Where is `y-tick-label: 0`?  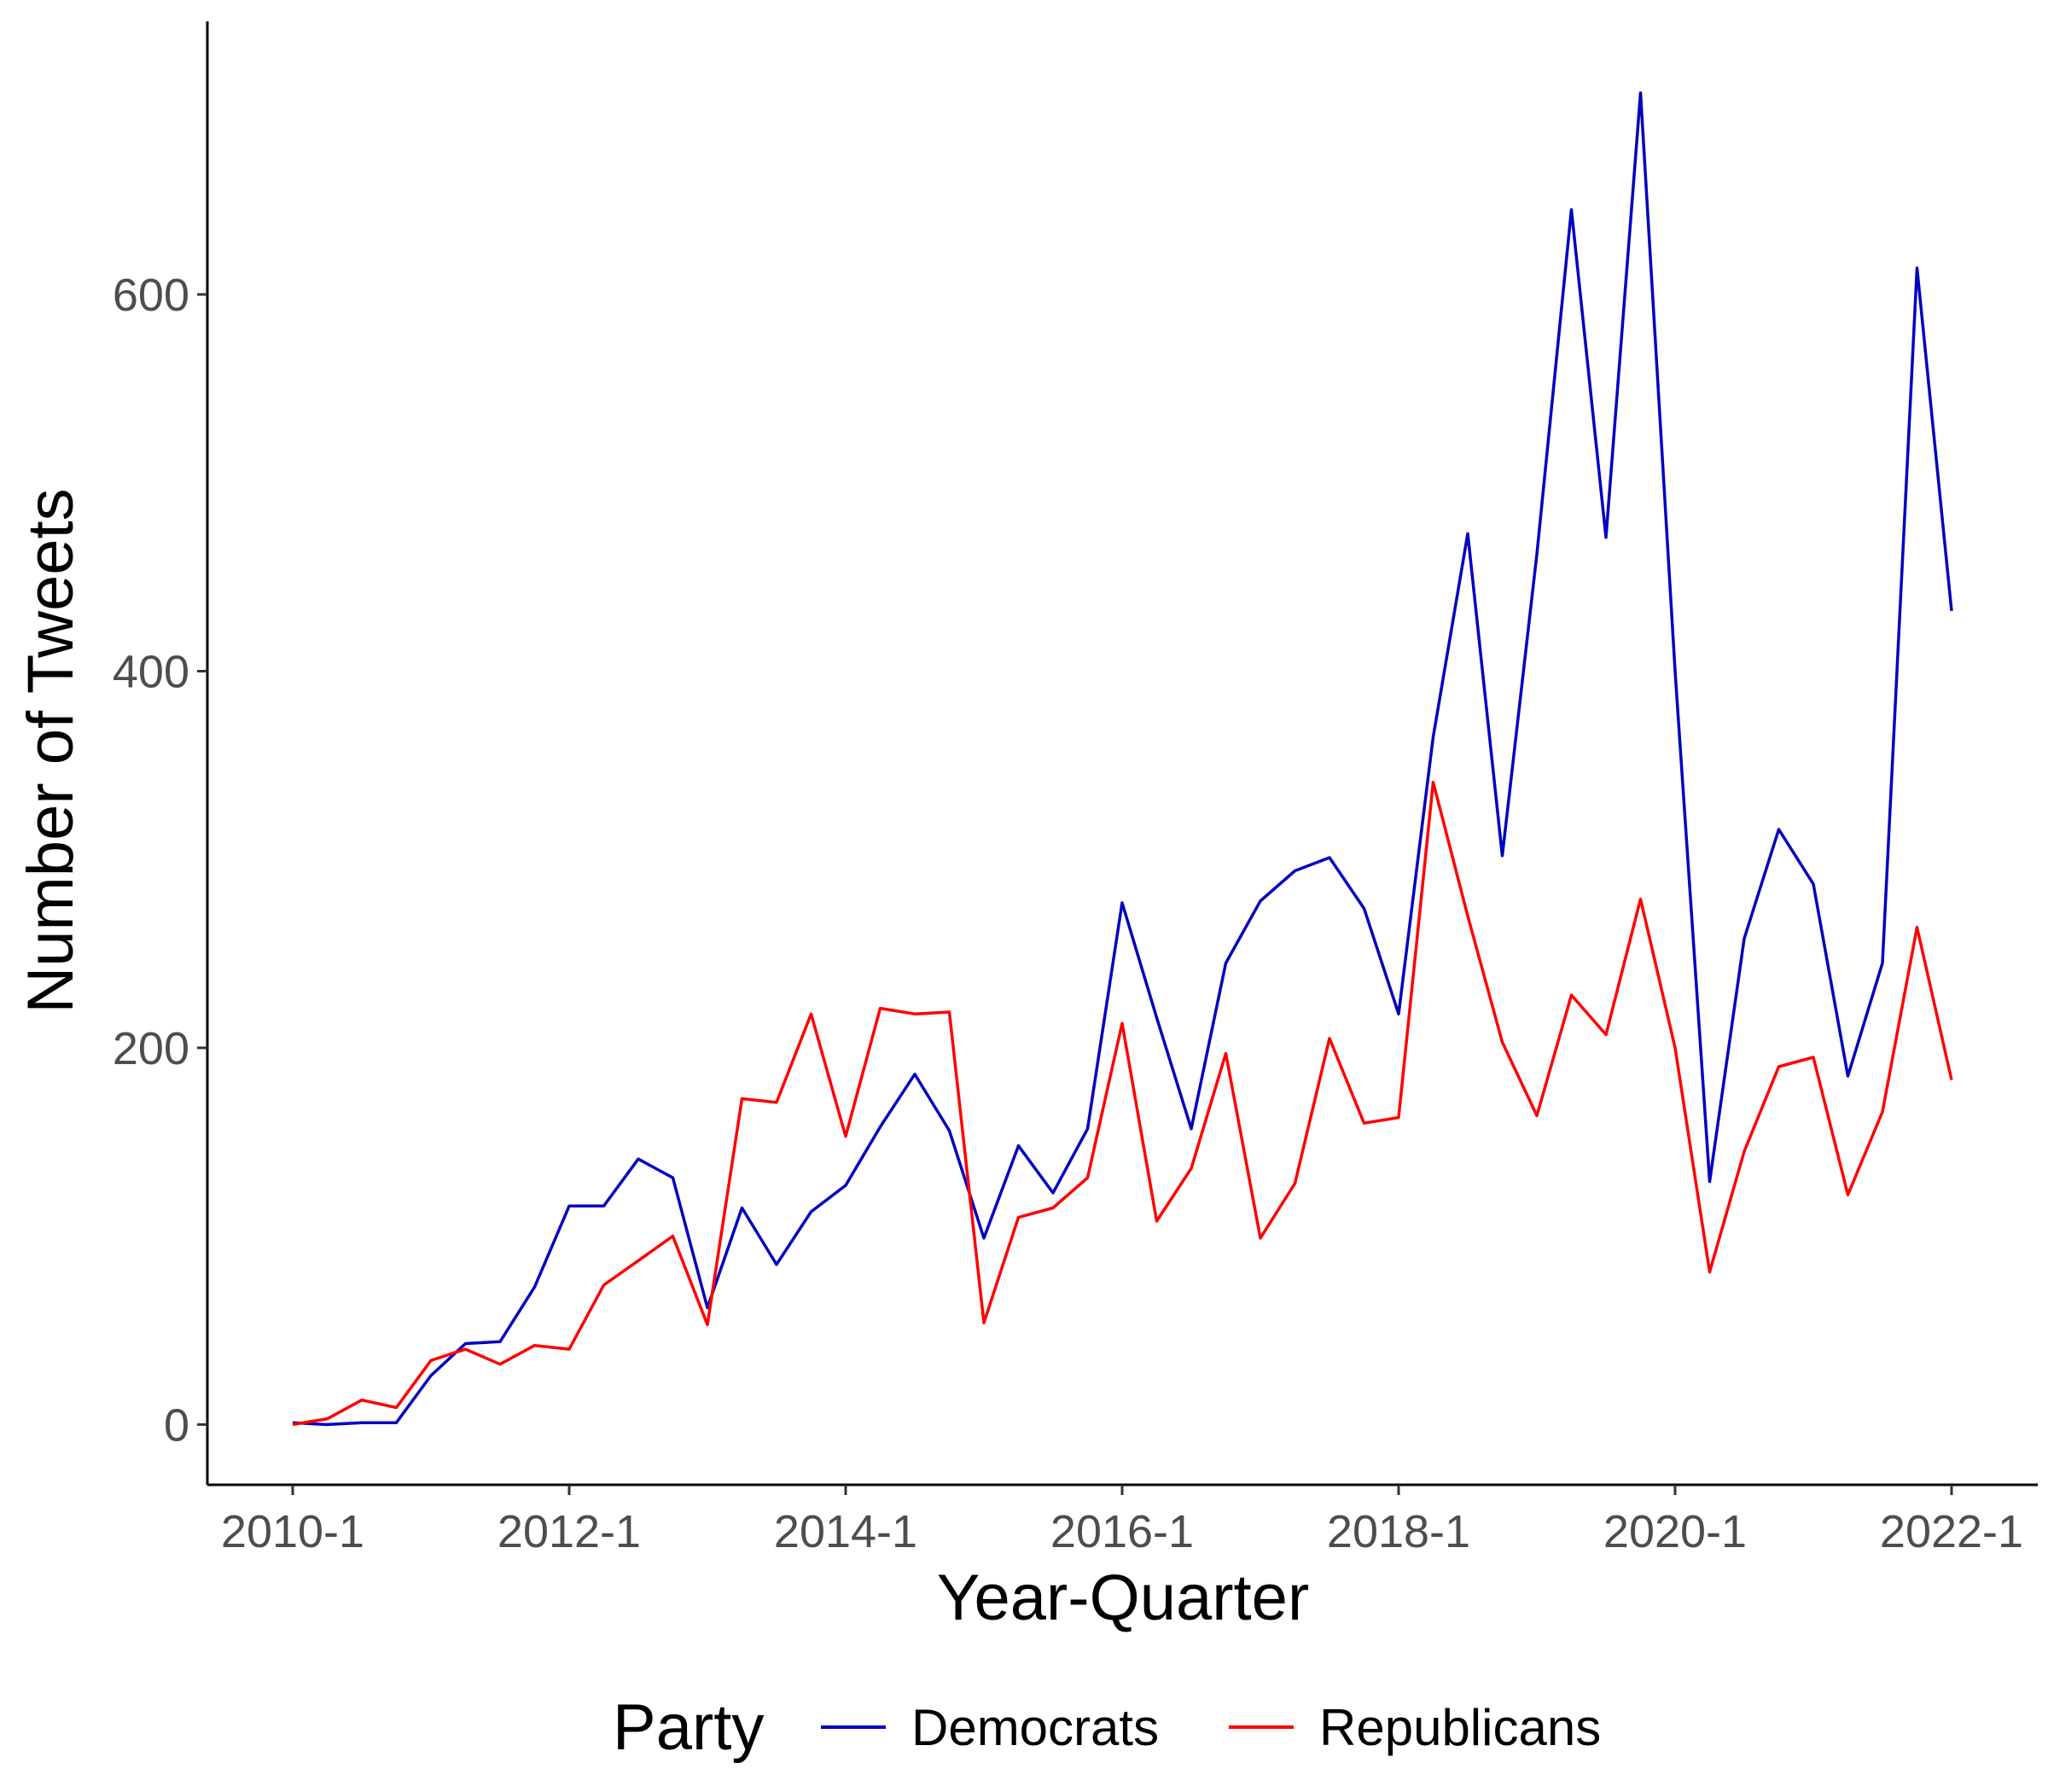 y-tick-label: 0 is located at coordinates (176, 1425).